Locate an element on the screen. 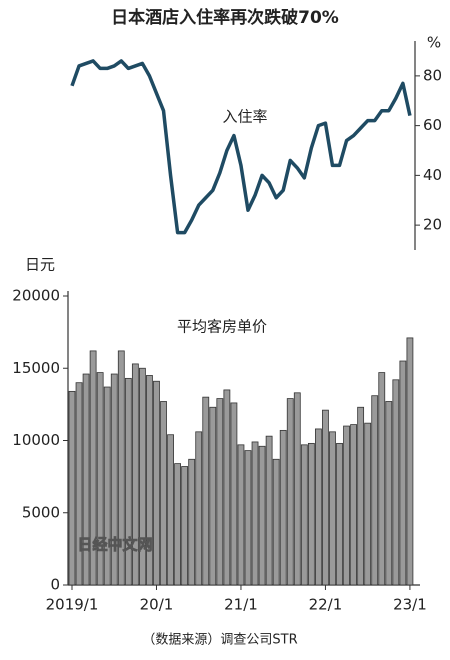 This screenshot has height=660, width=450. y-tick-label: 5000 is located at coordinates (41, 512).